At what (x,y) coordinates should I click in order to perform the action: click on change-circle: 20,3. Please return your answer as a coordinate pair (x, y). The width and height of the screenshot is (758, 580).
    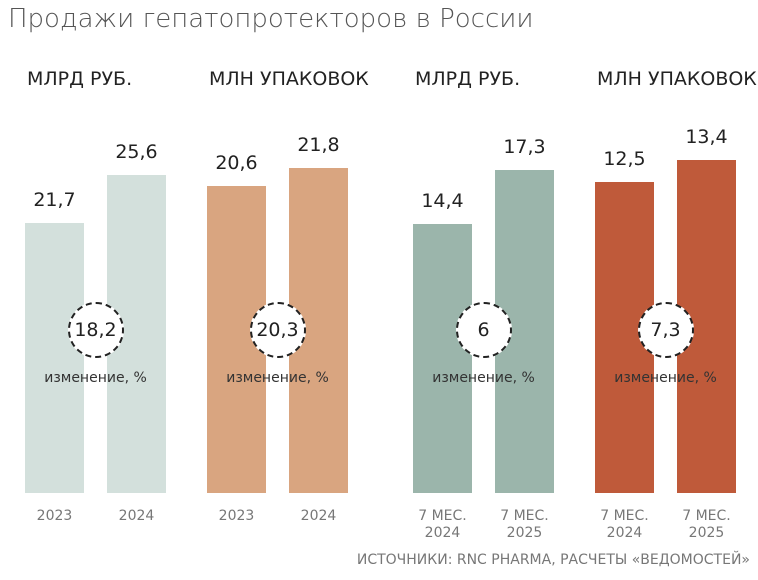
    Looking at the image, I should click on (277, 330).